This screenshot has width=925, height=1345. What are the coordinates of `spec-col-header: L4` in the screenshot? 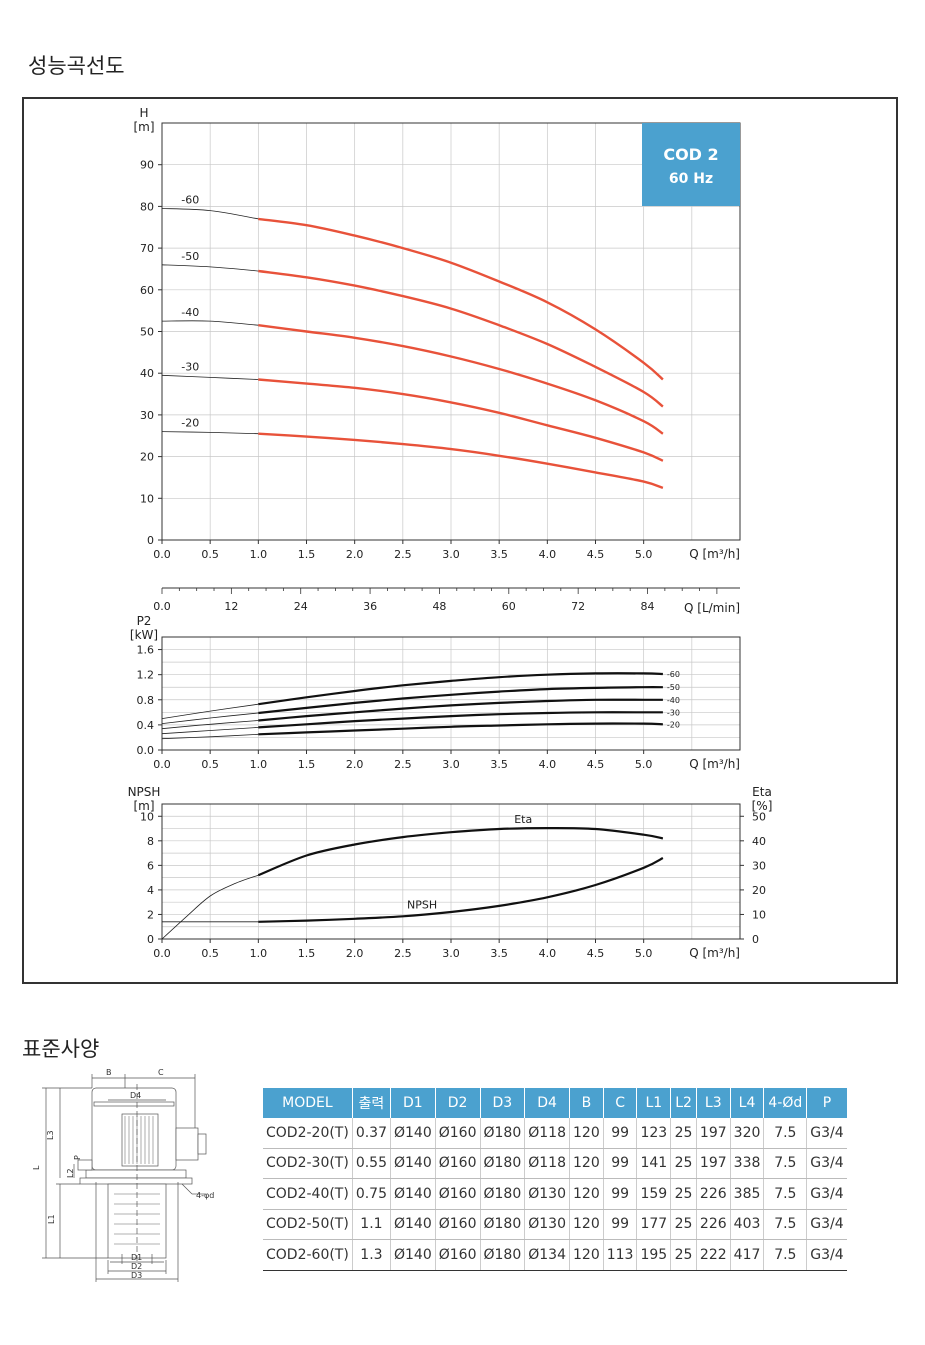 It's located at (747, 1103).